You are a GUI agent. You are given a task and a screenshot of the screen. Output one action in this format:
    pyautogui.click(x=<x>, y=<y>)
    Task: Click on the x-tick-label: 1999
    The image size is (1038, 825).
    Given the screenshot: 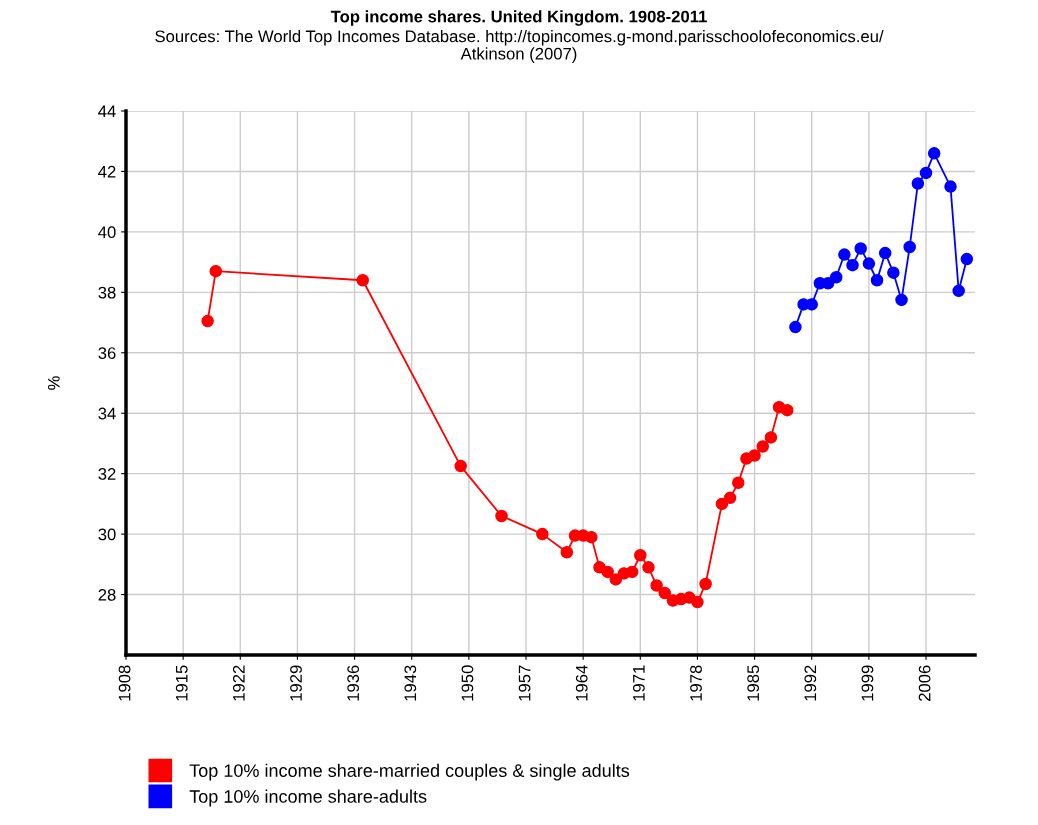 What is the action you would take?
    pyautogui.click(x=867, y=683)
    